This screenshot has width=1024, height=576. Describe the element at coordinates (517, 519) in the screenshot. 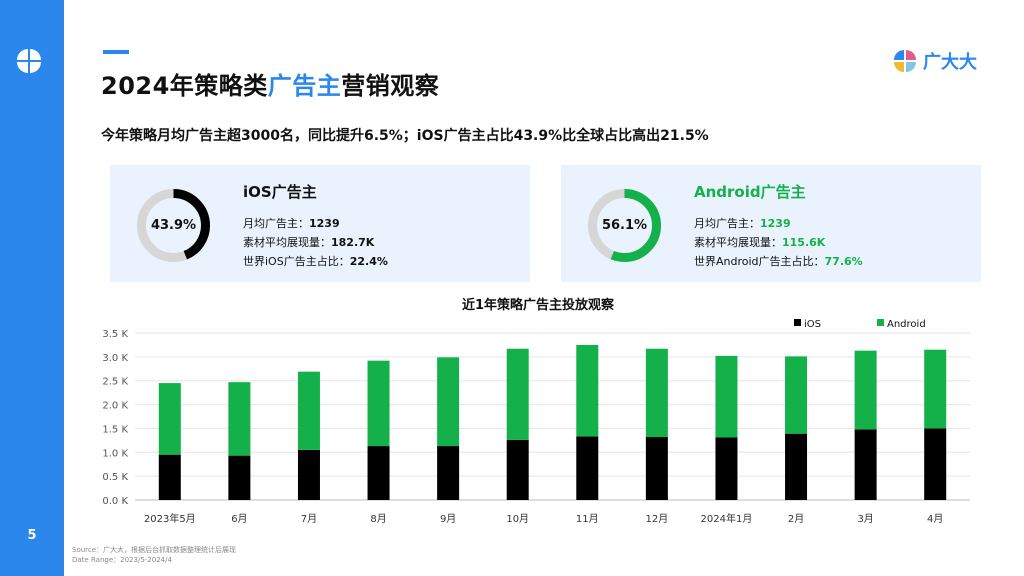

I see `x-tick-label: 10月` at that location.